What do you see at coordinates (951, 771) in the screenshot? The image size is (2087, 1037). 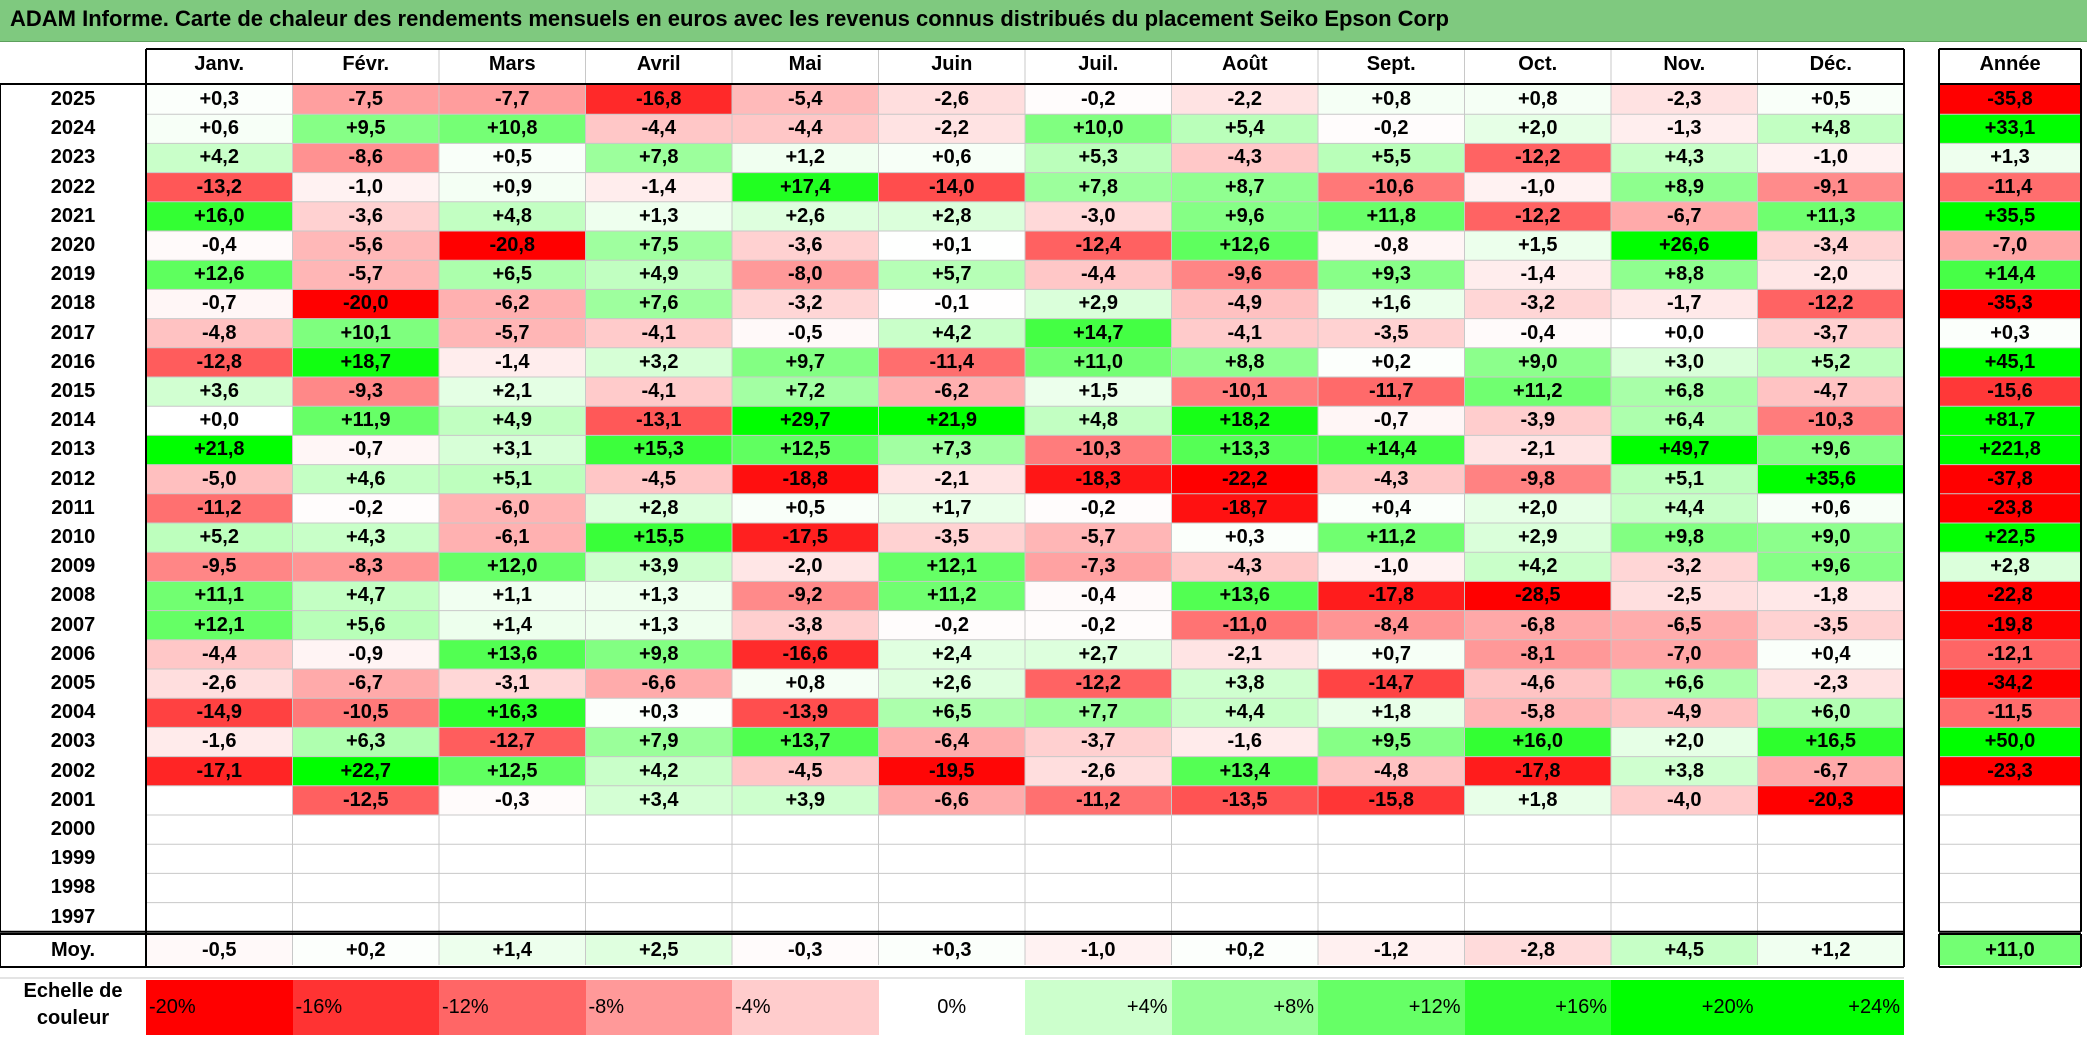 I see `heatmap-cell: -19,5` at bounding box center [951, 771].